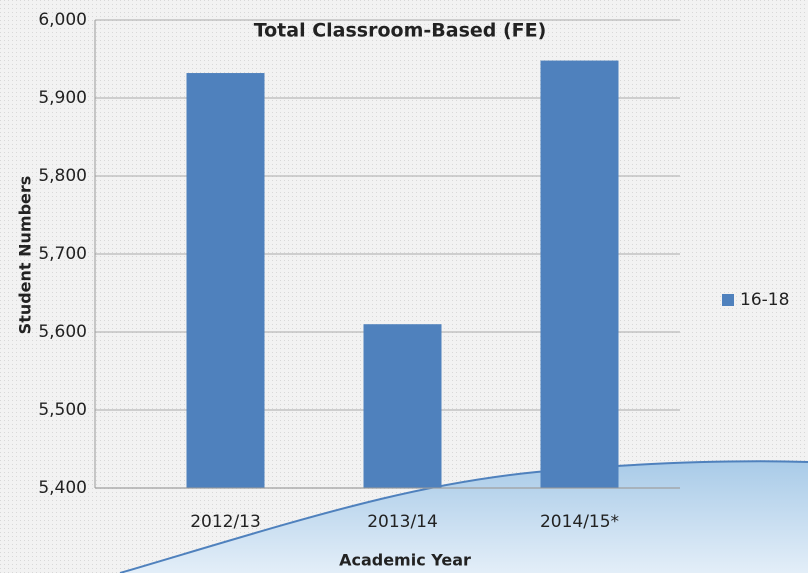  Describe the element at coordinates (62, 332) in the screenshot. I see `y-tick-label: 5,600` at that location.